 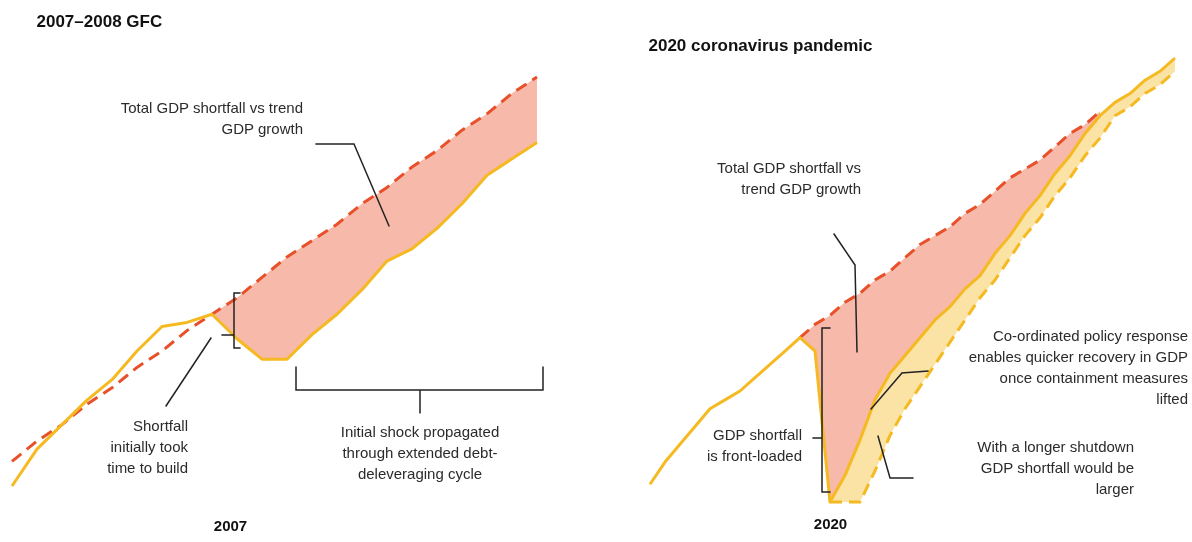 What do you see at coordinates (754, 445) in the screenshot?
I see `annotation: GDP shortfall is front-loaded` at bounding box center [754, 445].